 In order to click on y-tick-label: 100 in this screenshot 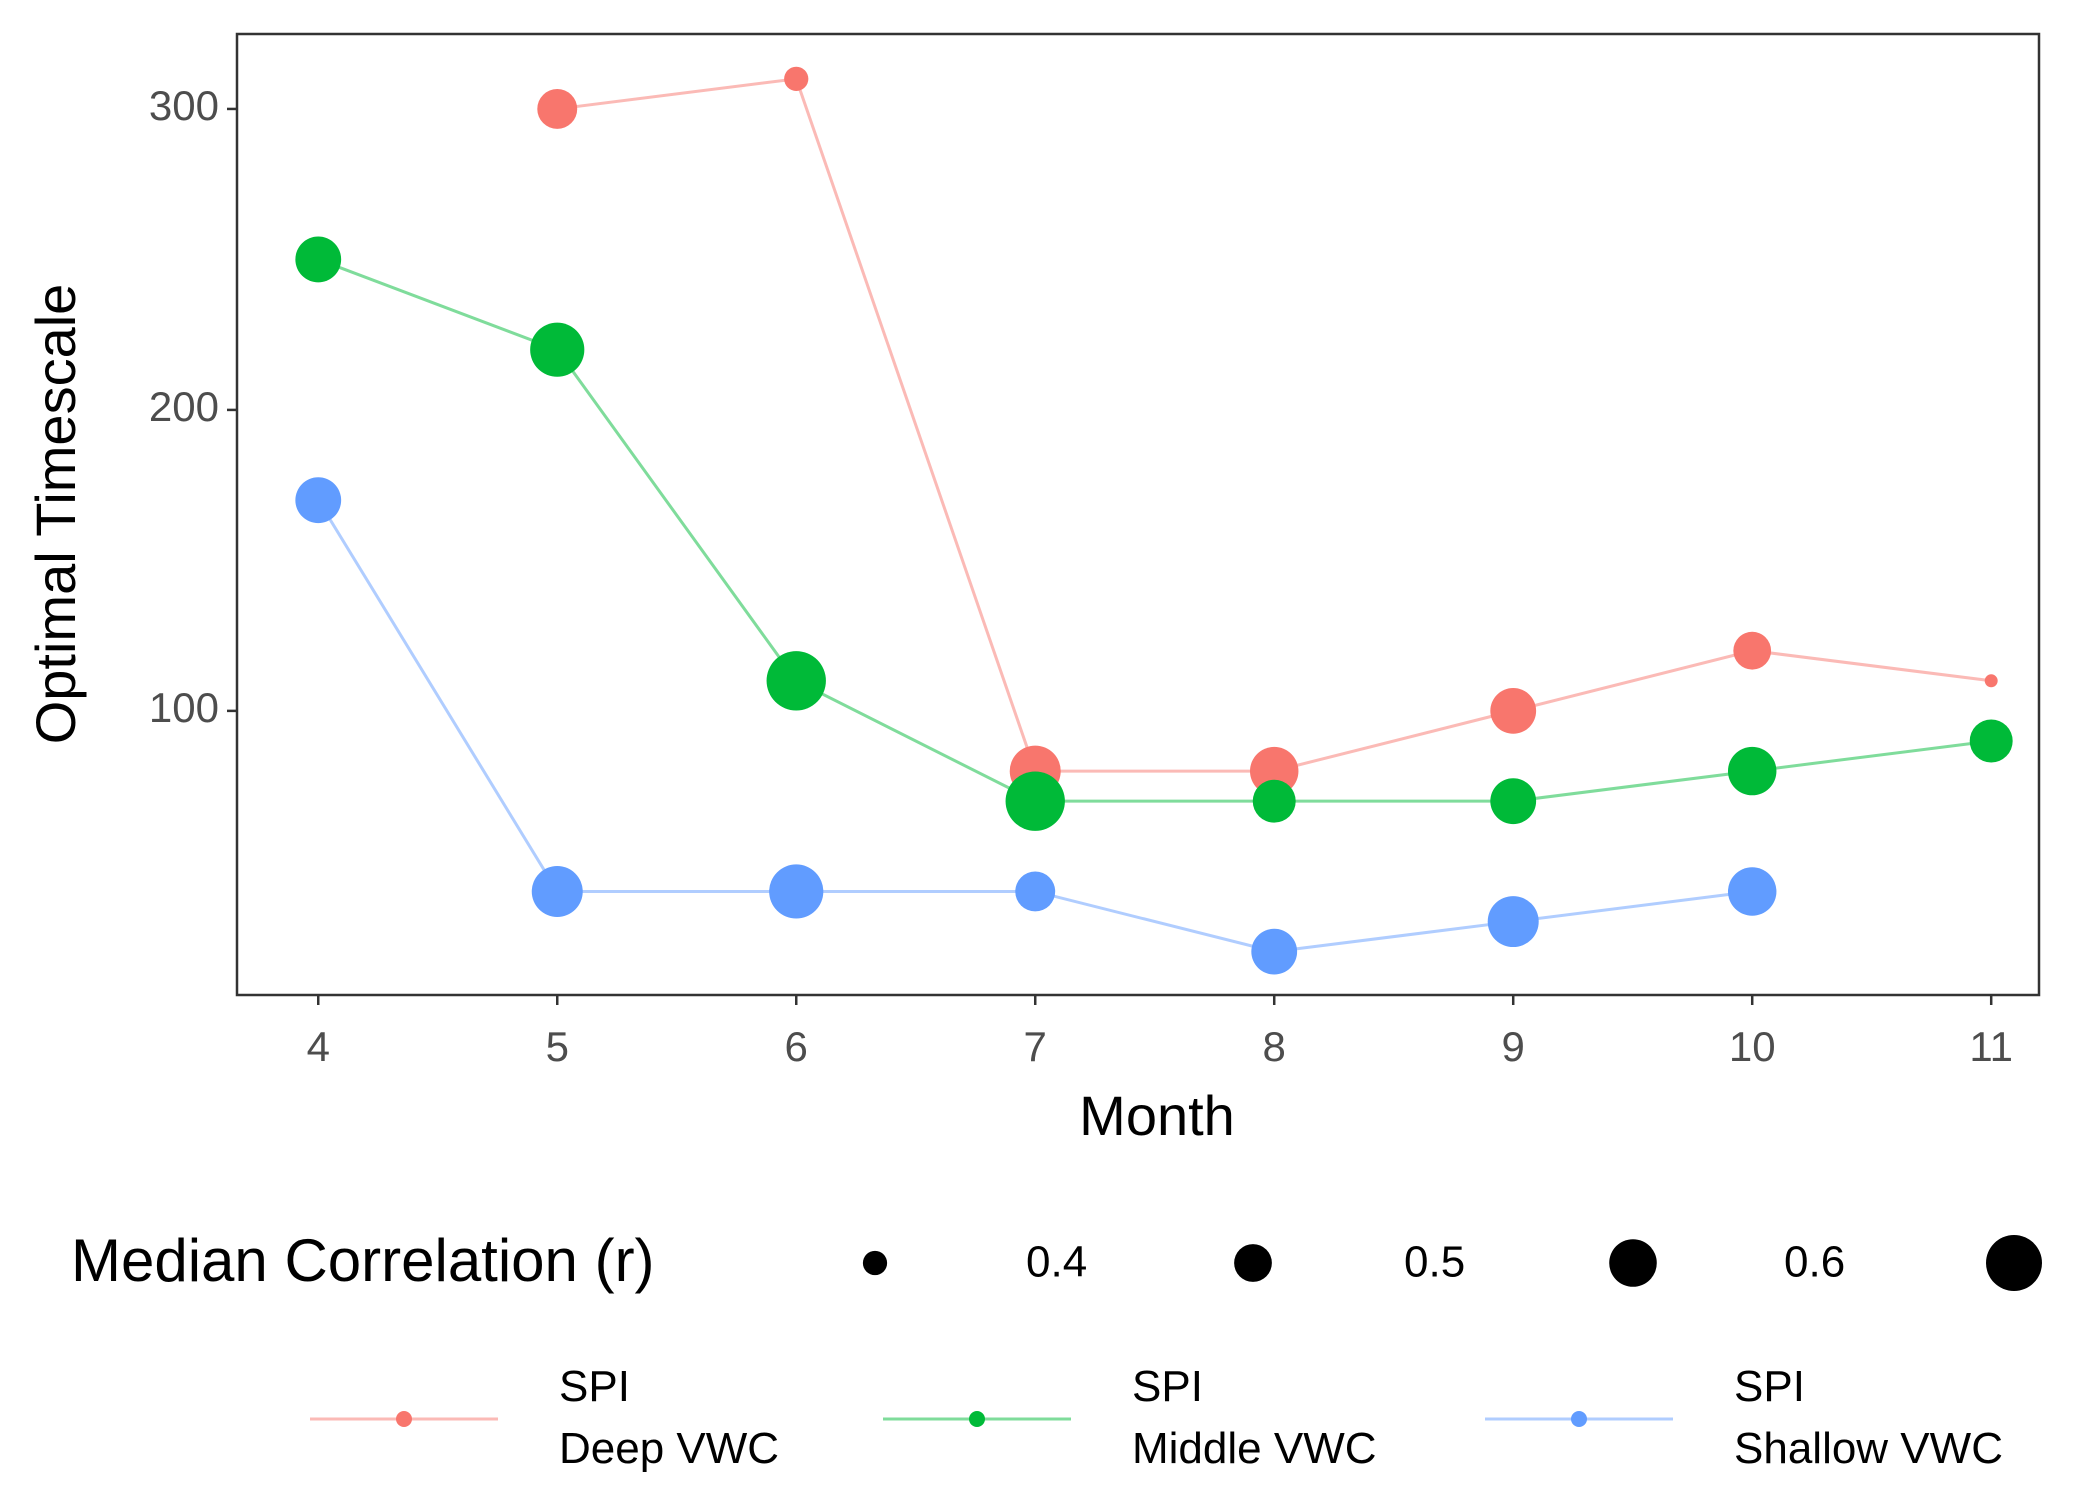, I will do `click(184, 707)`.